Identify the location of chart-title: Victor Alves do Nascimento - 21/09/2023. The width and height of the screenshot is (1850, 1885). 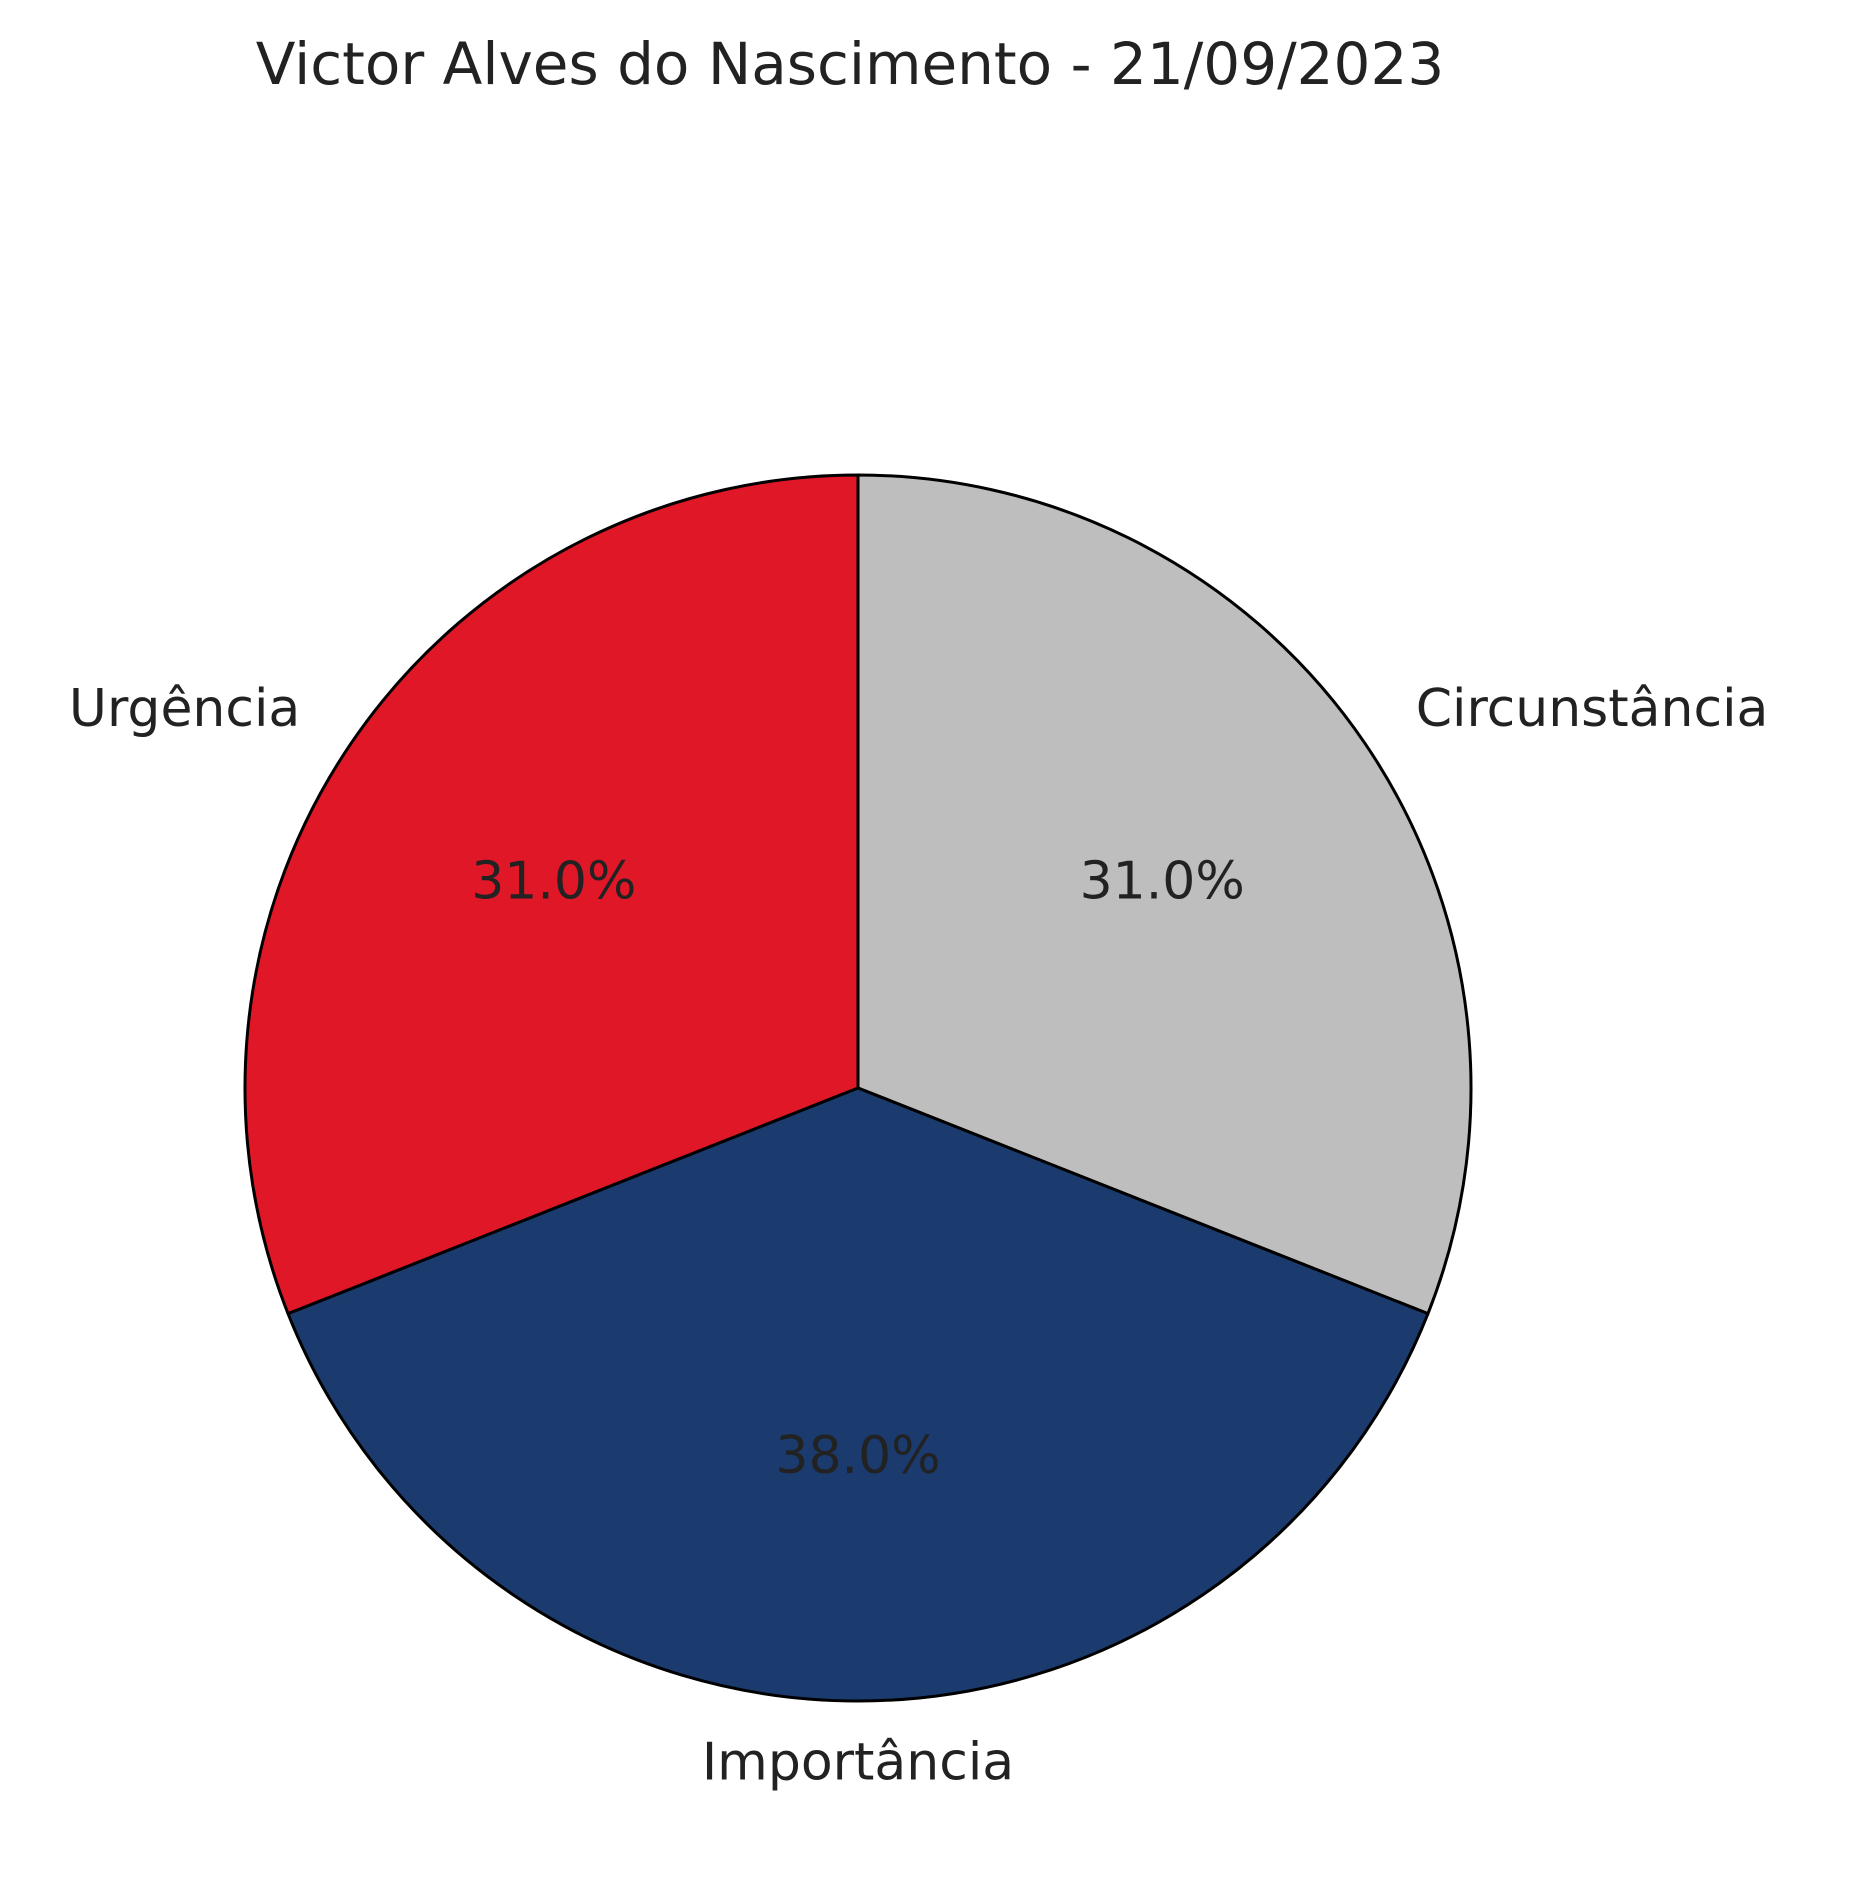
(850, 64).